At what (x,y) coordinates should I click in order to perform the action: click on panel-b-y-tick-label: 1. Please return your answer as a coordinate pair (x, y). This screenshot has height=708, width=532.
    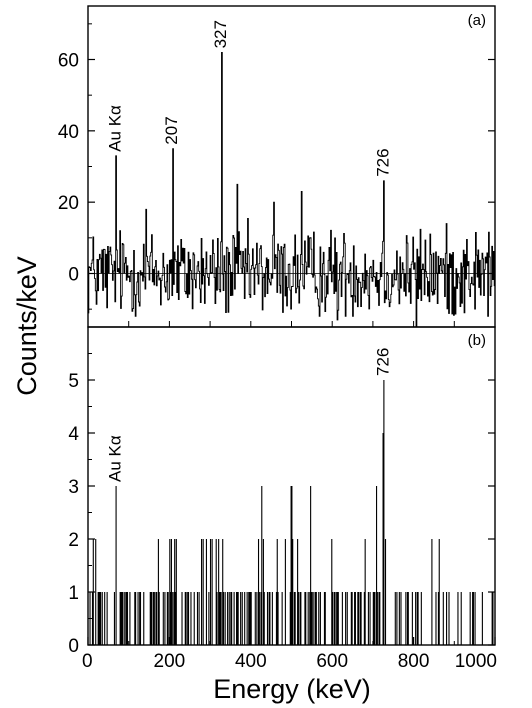
    Looking at the image, I should click on (73, 593).